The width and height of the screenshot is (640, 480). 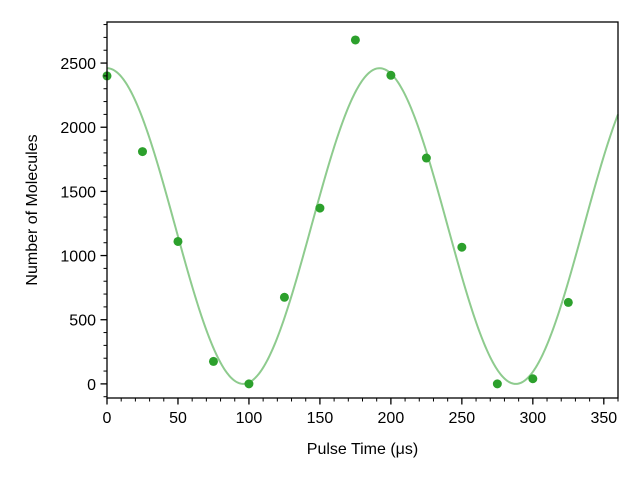 I want to click on x-tick-label: 50, so click(x=178, y=418).